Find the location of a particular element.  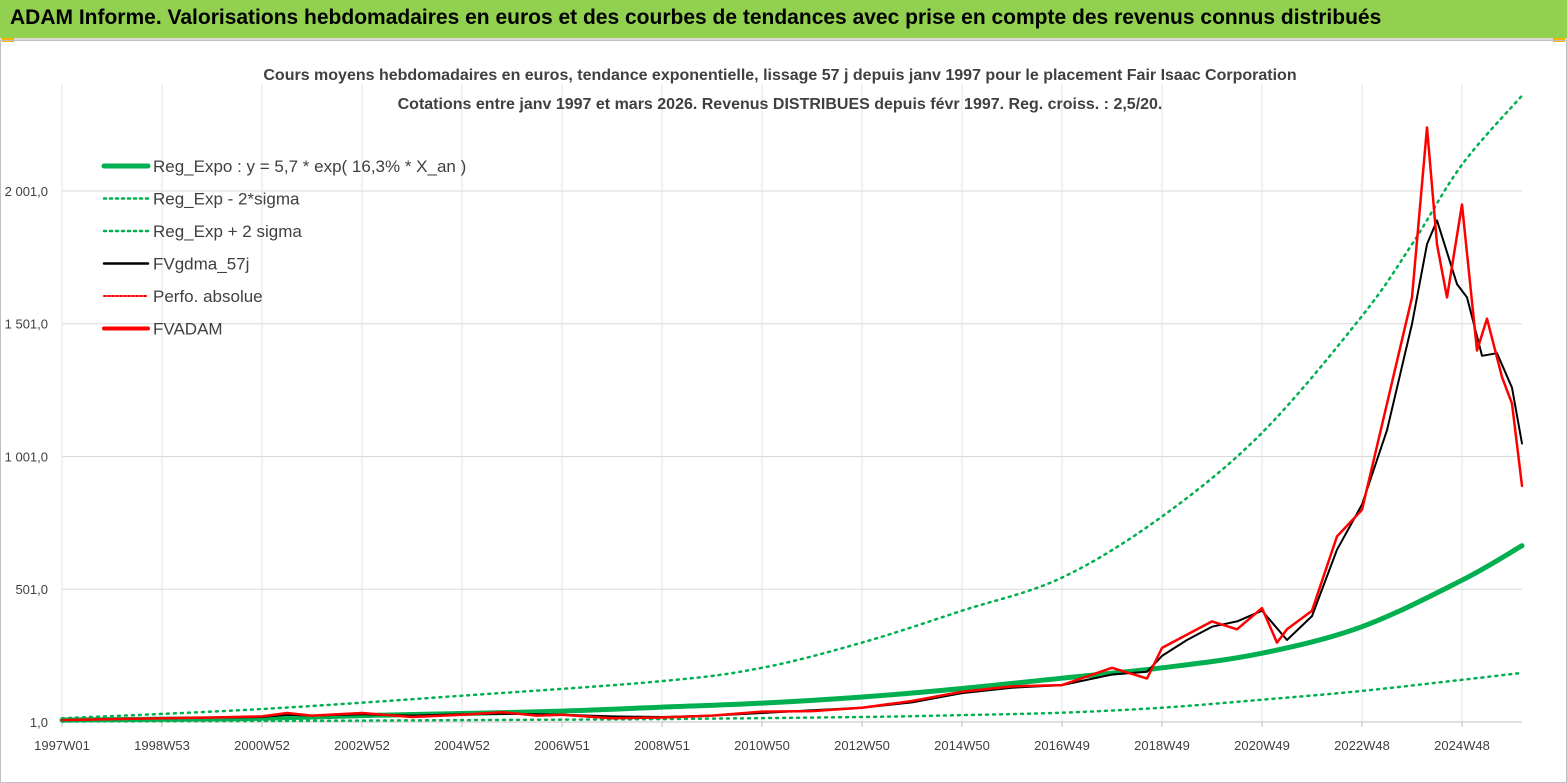

x-tick-label: 2012W50 is located at coordinates (862, 745).